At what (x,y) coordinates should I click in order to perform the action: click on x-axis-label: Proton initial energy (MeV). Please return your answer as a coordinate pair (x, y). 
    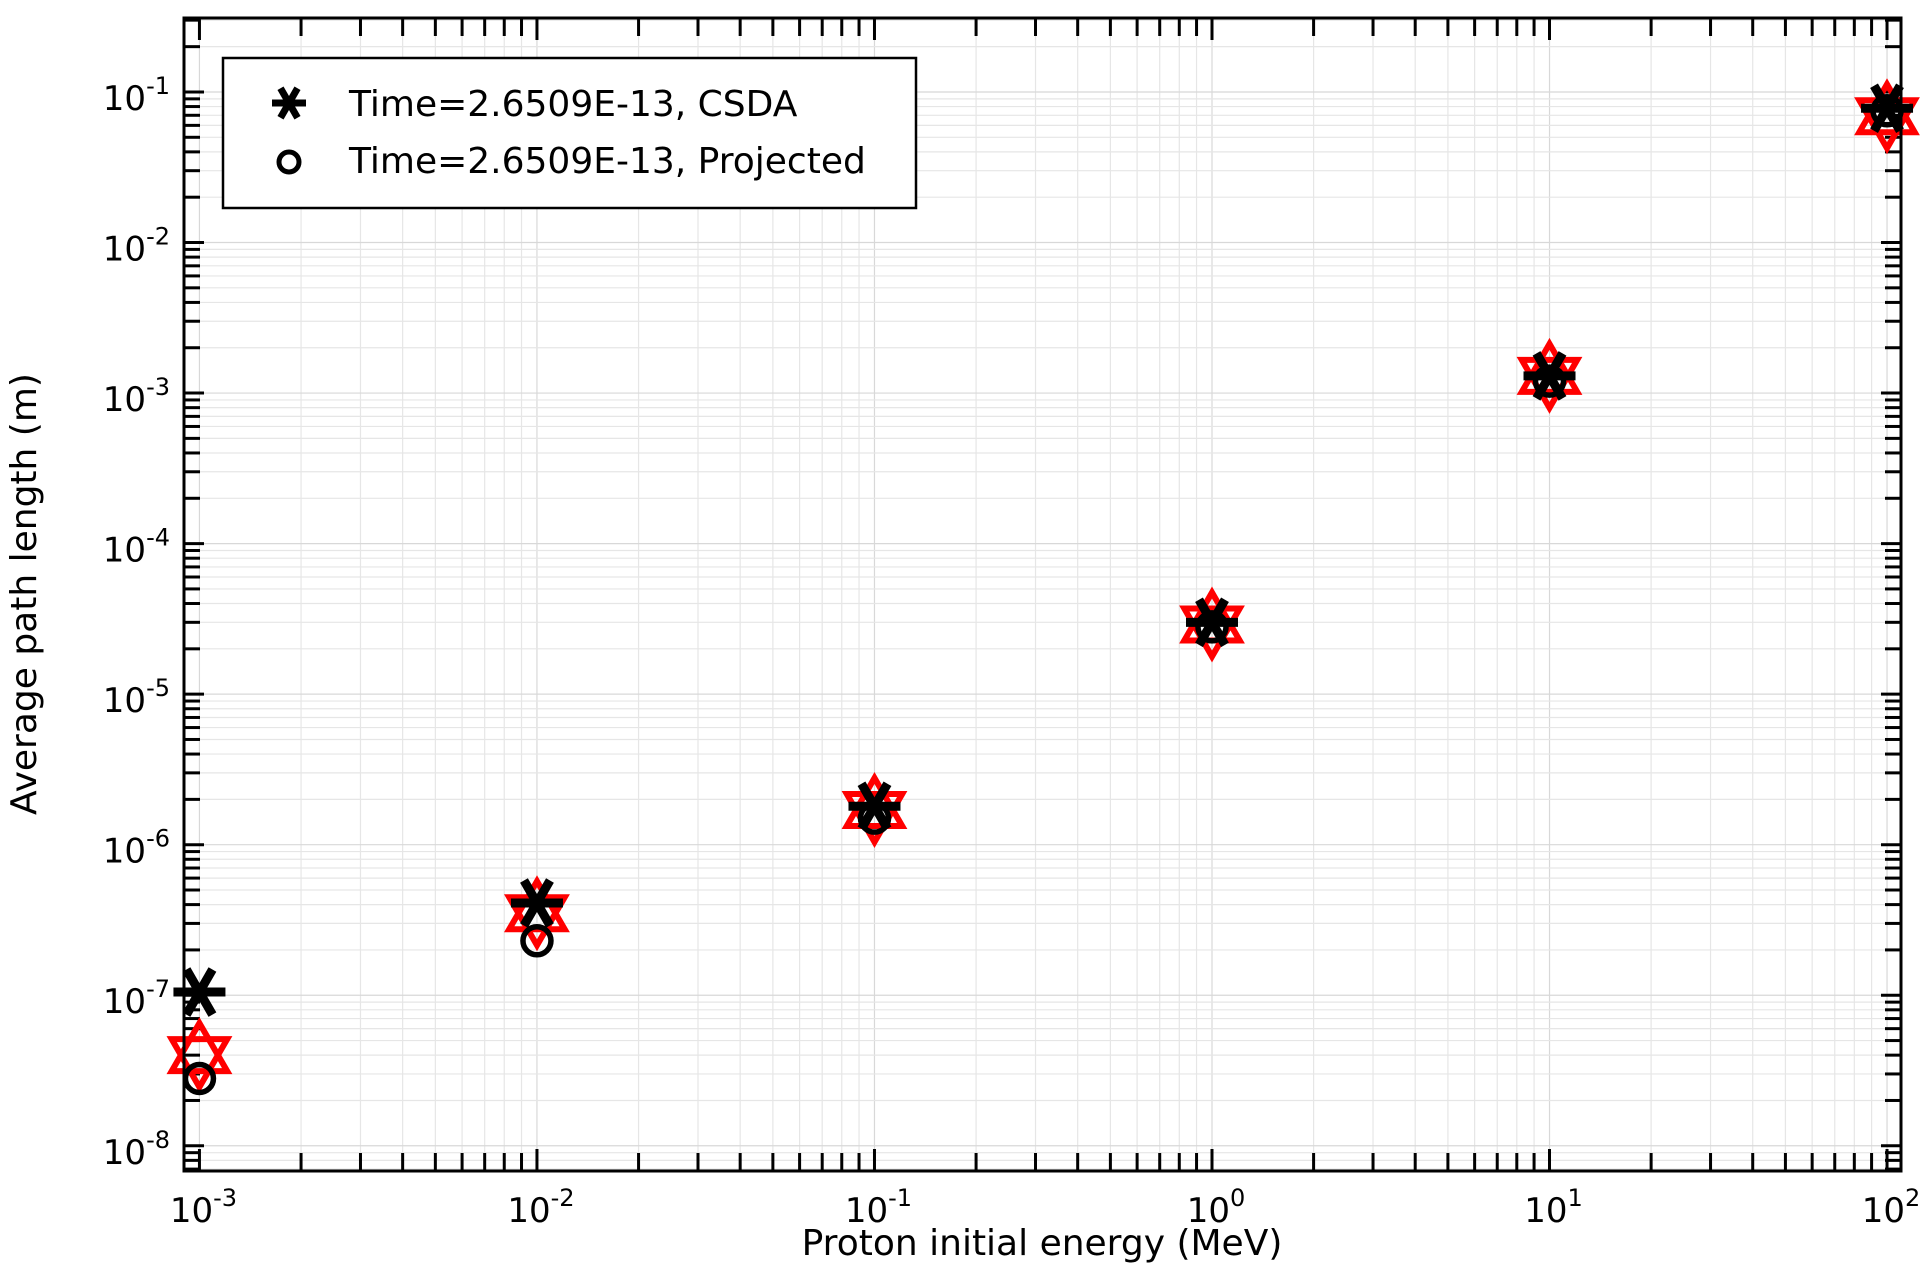
    Looking at the image, I should click on (1042, 1243).